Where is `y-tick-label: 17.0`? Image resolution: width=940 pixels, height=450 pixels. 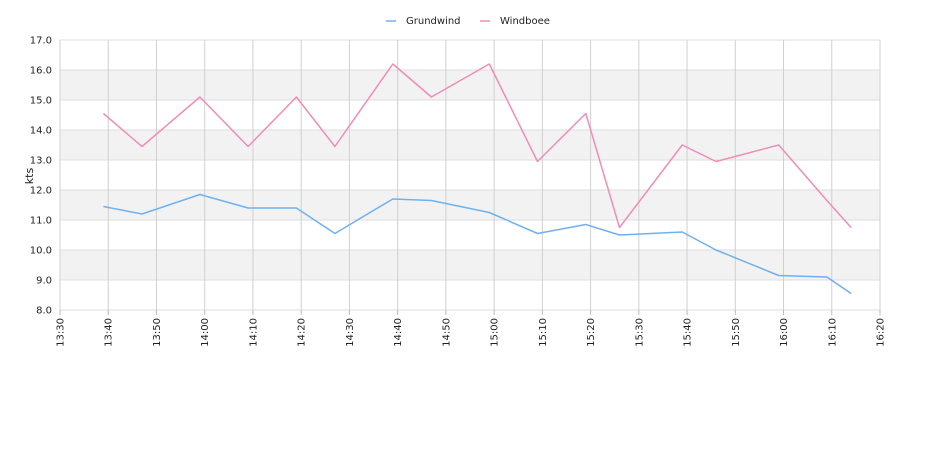 y-tick-label: 17.0 is located at coordinates (41, 41).